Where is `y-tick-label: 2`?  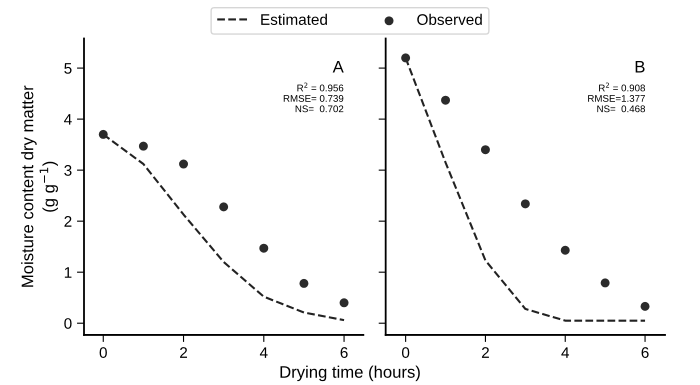 y-tick-label: 2 is located at coordinates (68, 221).